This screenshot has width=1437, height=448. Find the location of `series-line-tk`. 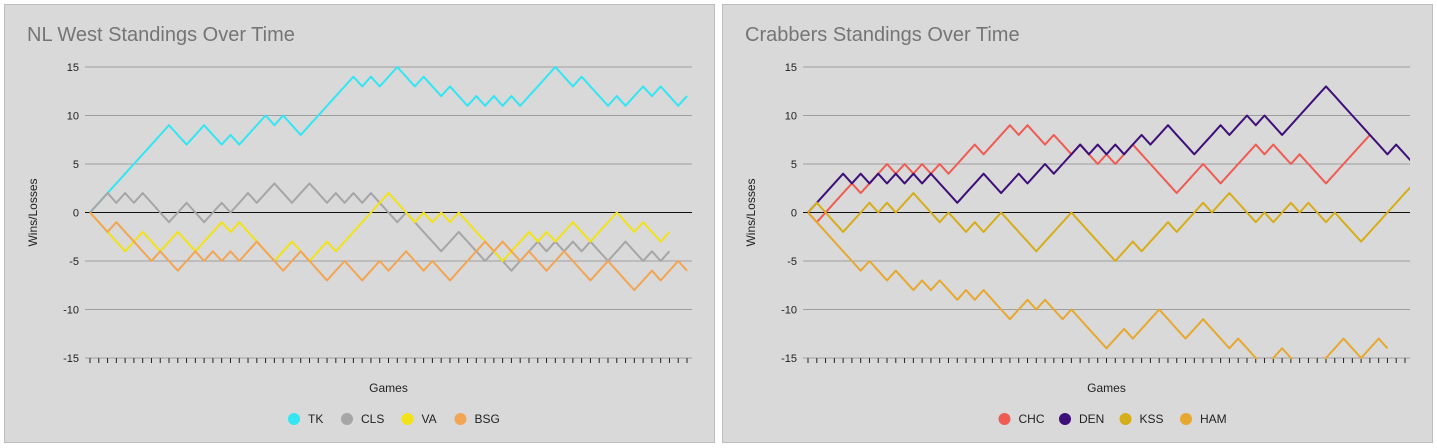

series-line-tk is located at coordinates (388, 140).